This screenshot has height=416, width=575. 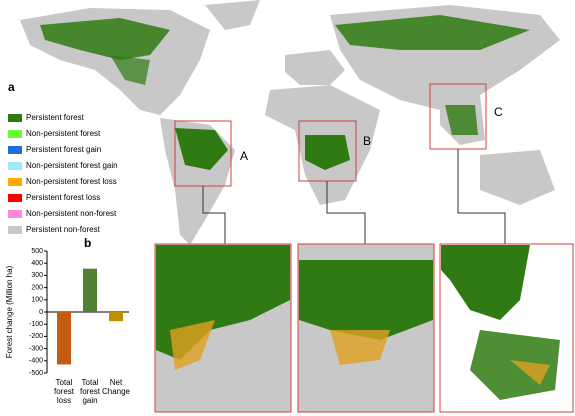 I want to click on legend-label: Non-persistent non-forest, so click(x=71, y=213).